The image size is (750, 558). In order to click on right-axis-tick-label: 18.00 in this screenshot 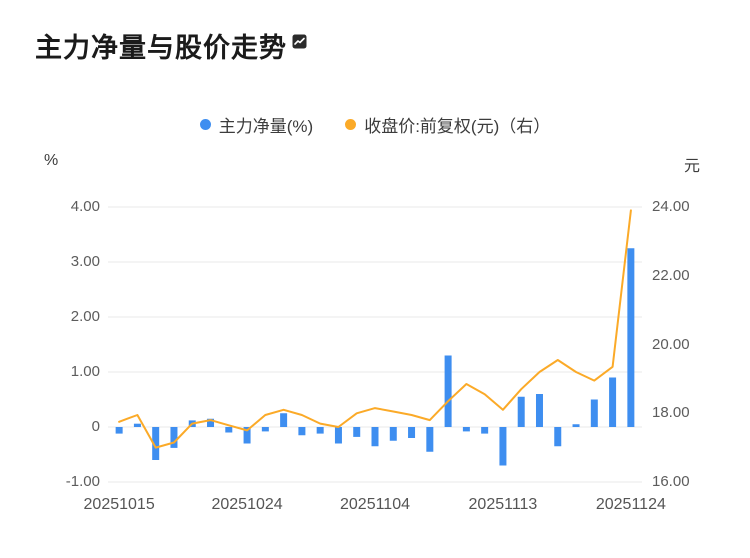, I will do `click(671, 413)`.